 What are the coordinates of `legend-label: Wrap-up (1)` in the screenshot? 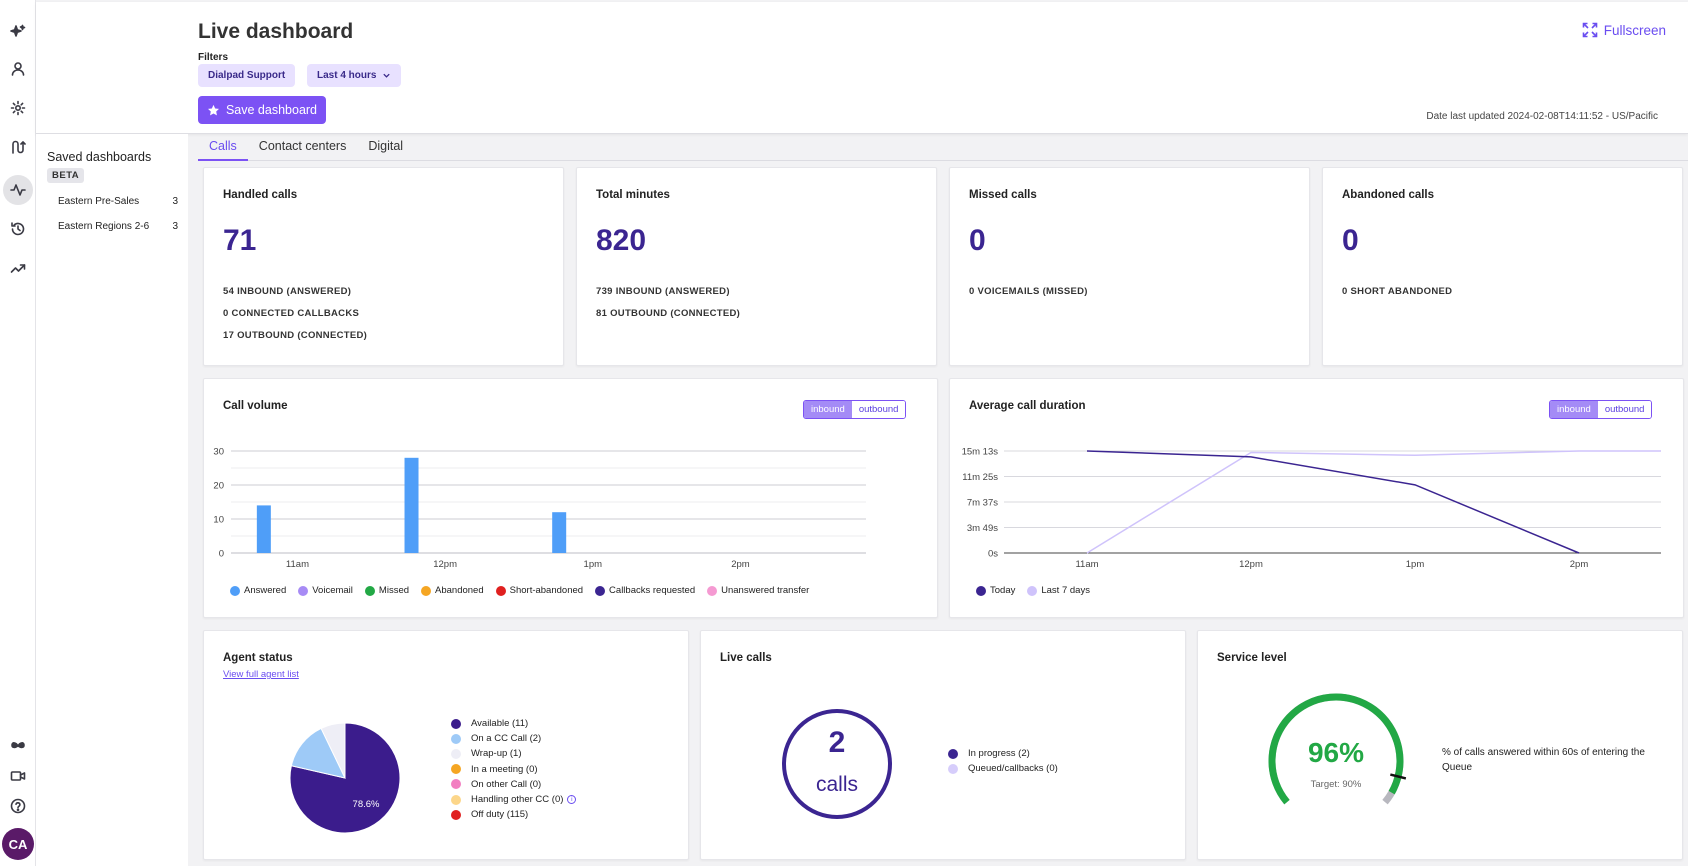 It's located at (496, 754).